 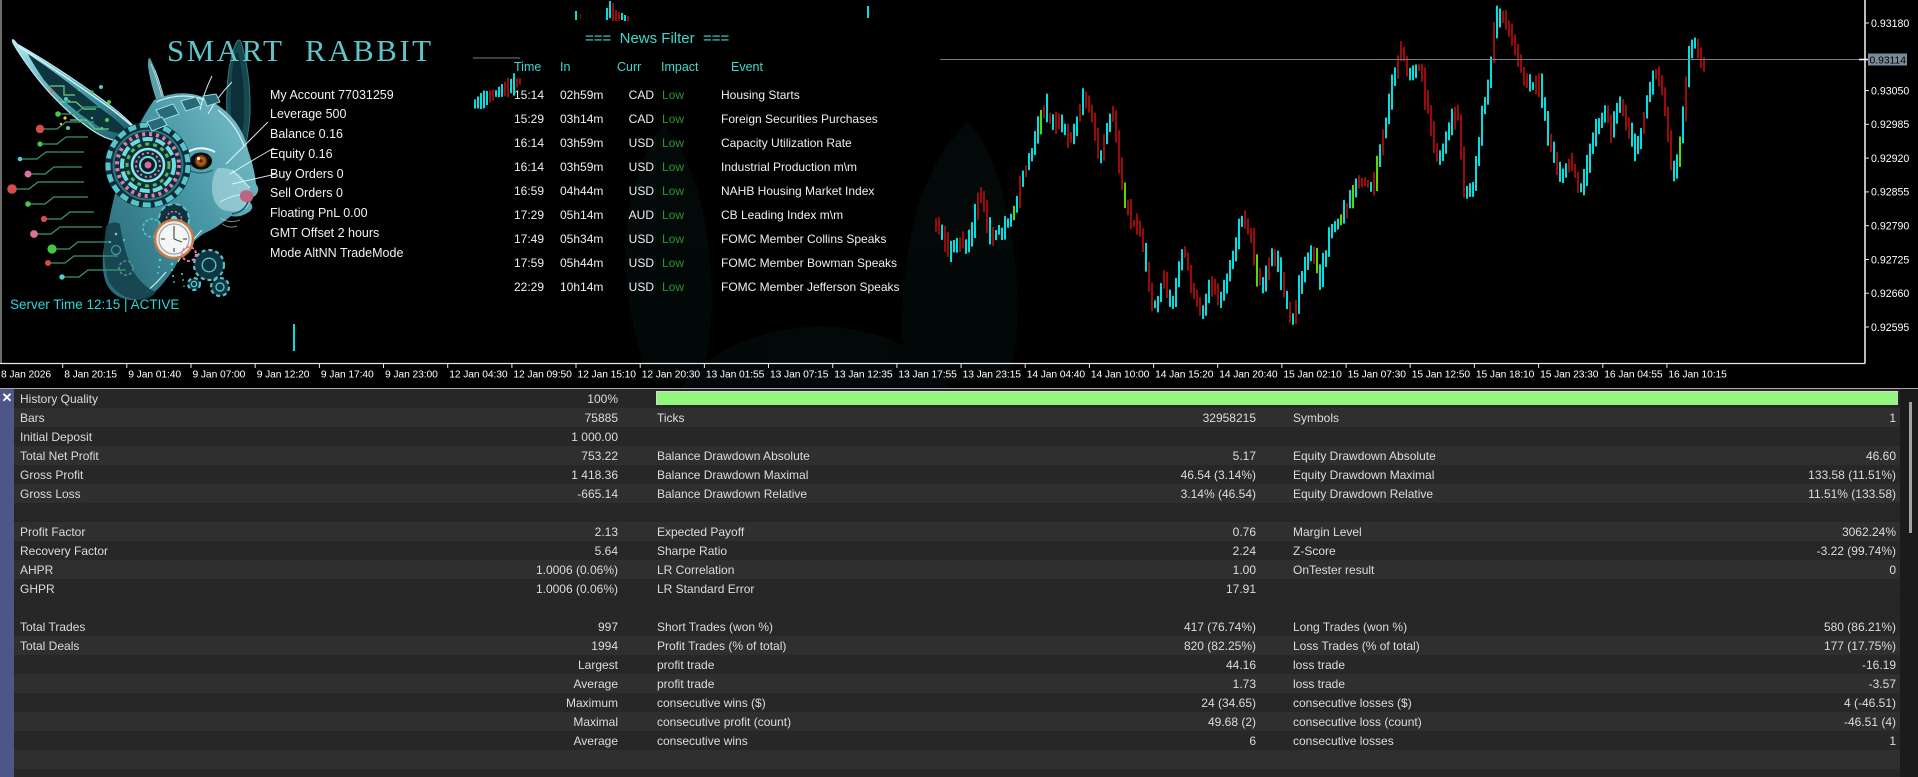 I want to click on svg-text: 13 Jan 01:55, so click(x=735, y=375).